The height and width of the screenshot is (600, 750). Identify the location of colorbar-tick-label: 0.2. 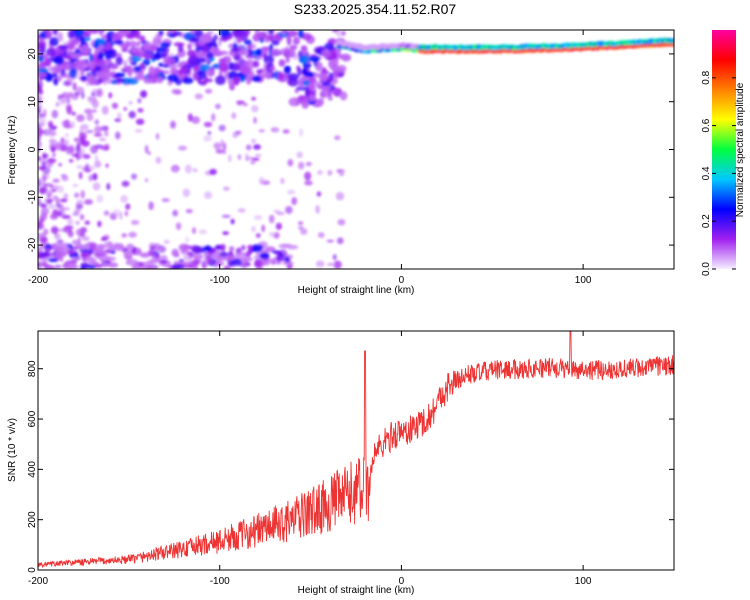
(706, 221).